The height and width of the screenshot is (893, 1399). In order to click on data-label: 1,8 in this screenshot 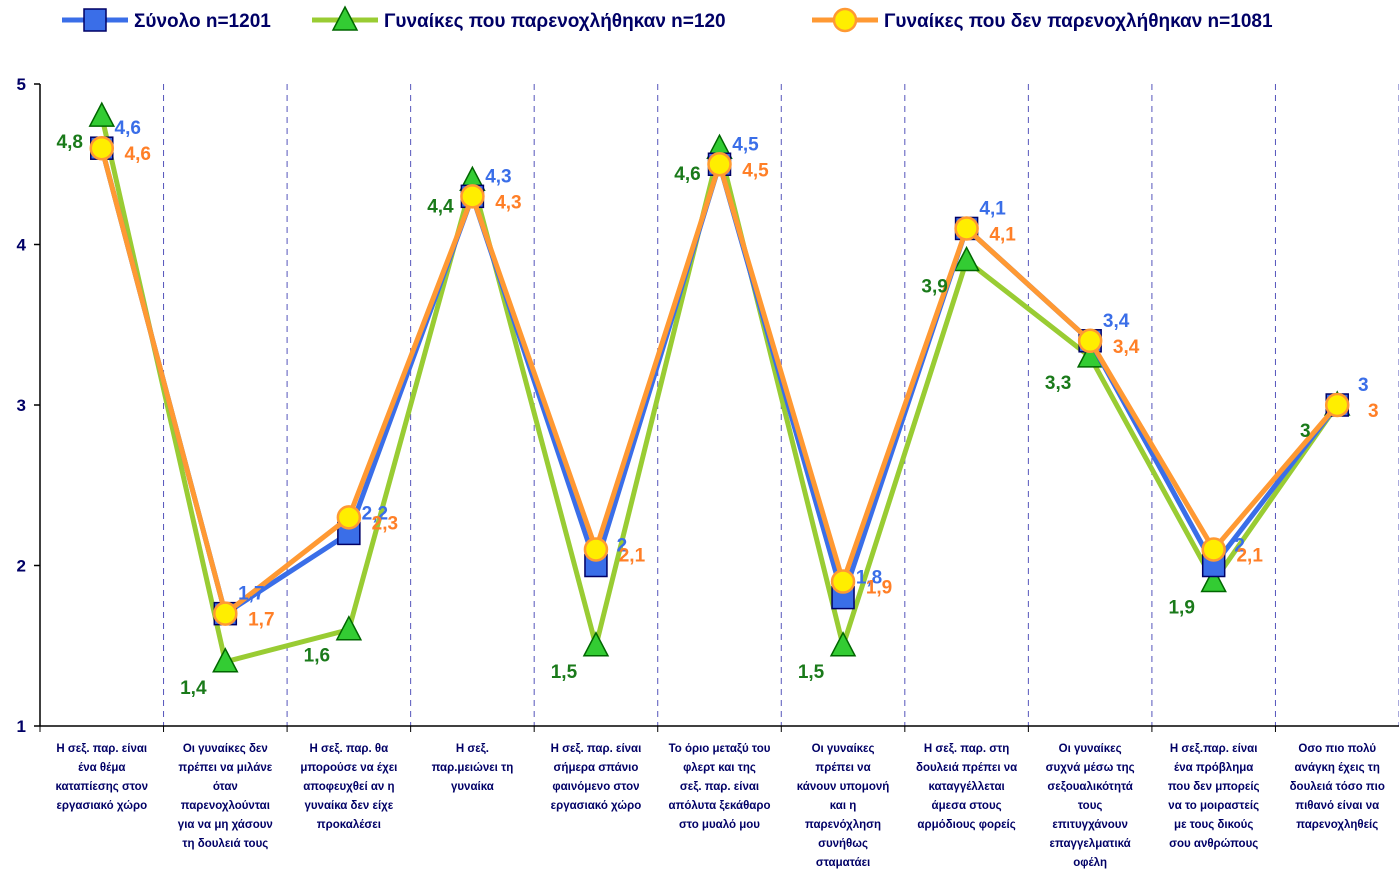, I will do `click(869, 578)`.